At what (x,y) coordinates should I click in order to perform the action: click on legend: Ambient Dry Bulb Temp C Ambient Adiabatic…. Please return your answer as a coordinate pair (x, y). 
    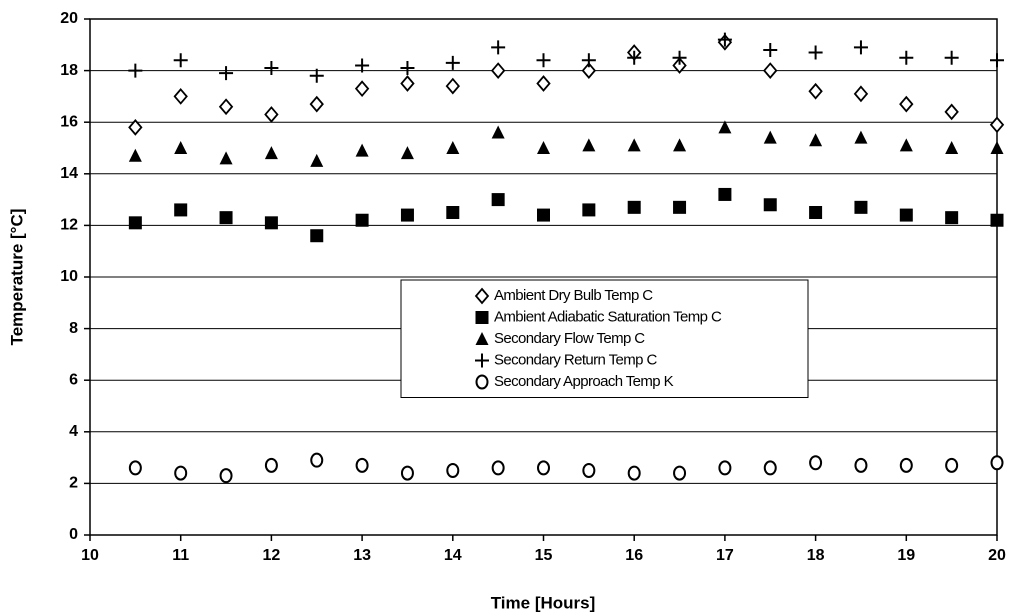
    Looking at the image, I should click on (604, 338).